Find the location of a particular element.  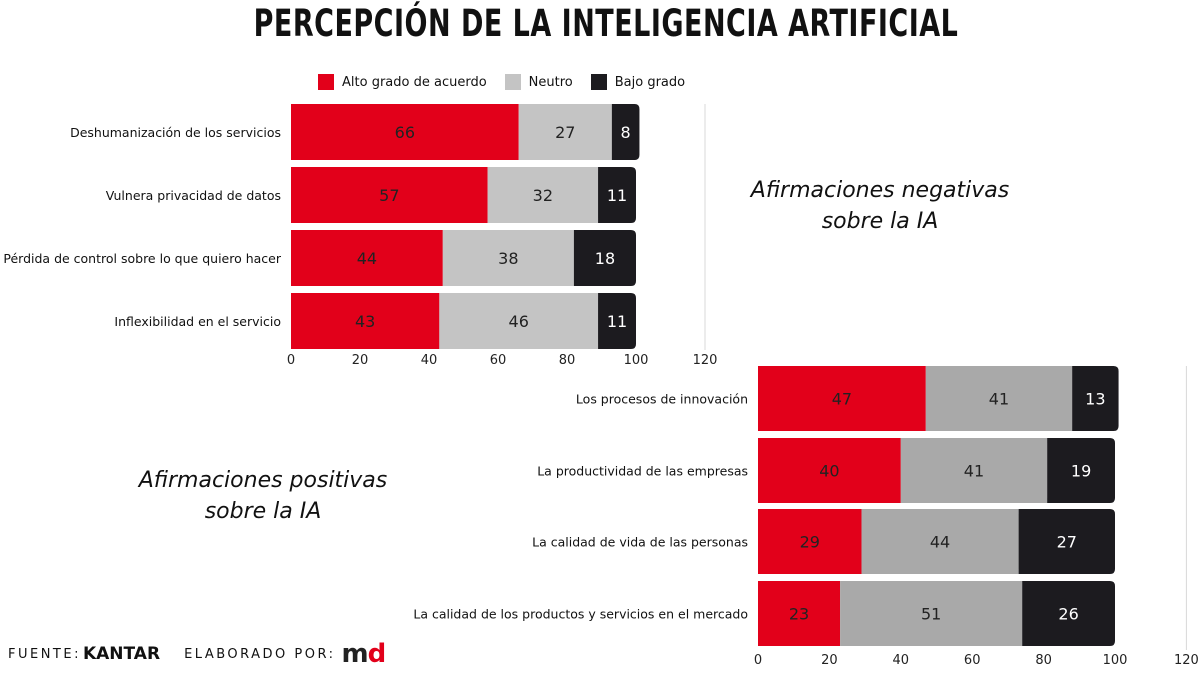

data-label-neg-2-series-0: 44 is located at coordinates (367, 258).